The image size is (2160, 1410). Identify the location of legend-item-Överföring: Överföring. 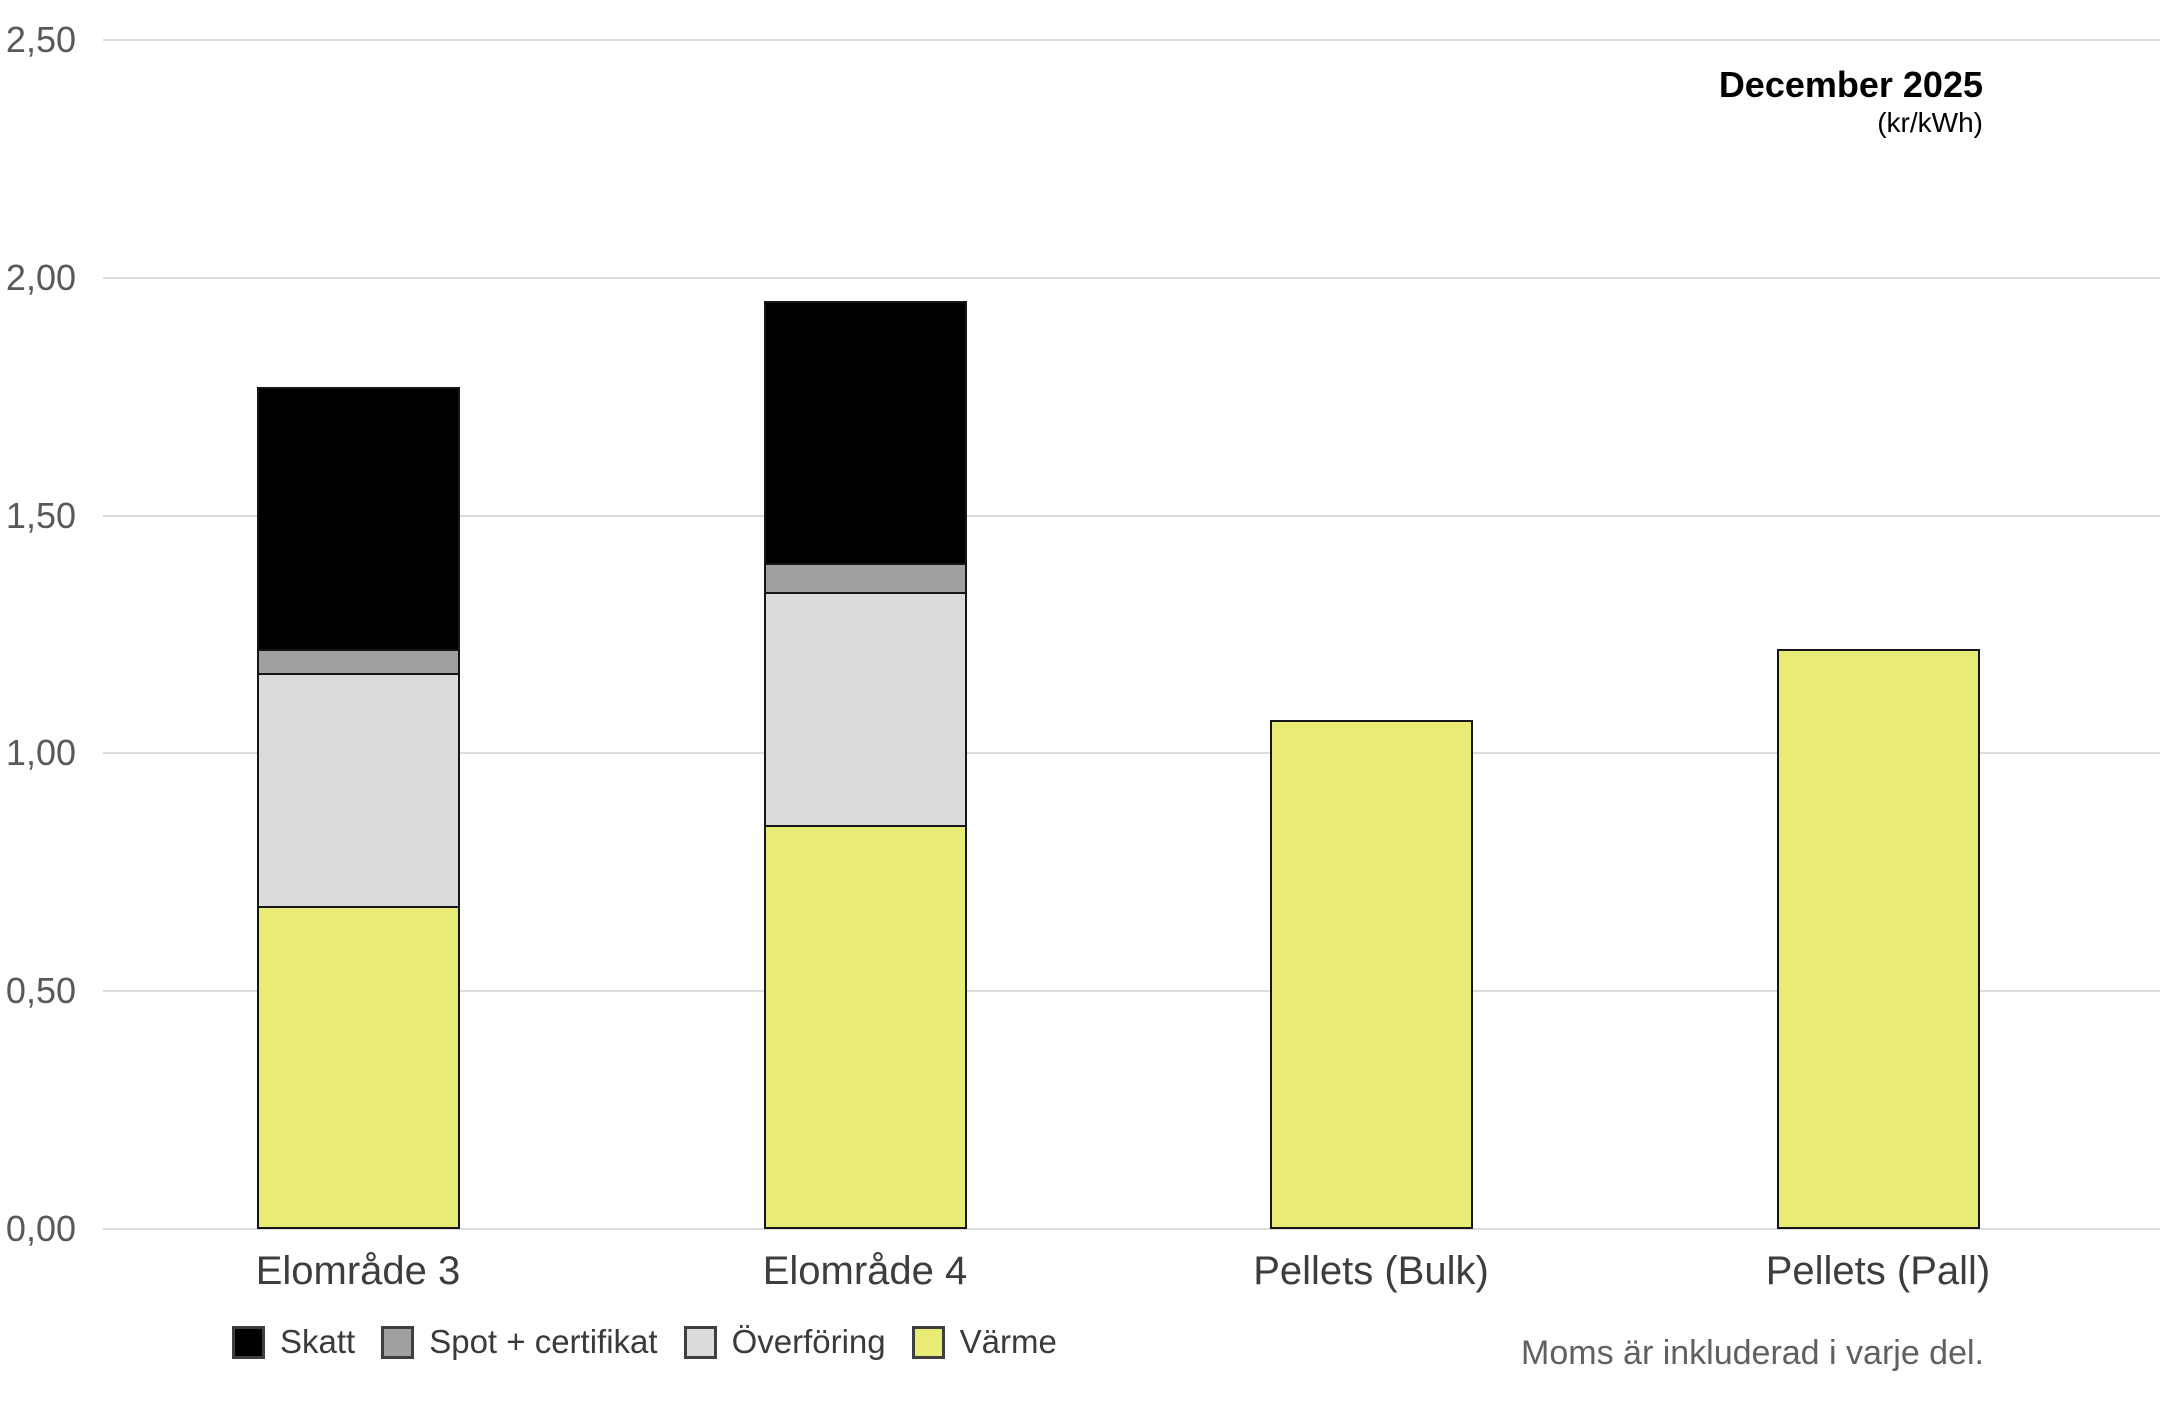
(784, 1342).